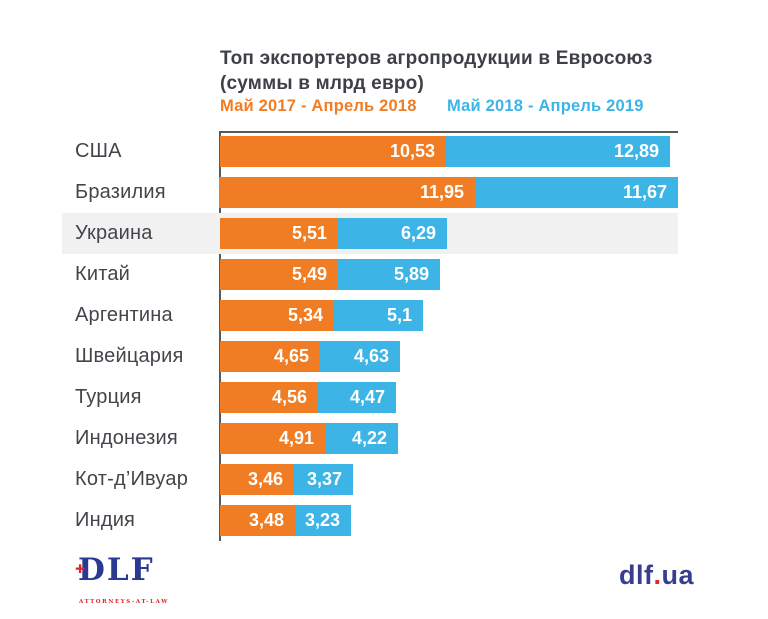 The image size is (768, 619). What do you see at coordinates (265, 479) in the screenshot?
I see `value-label-2017-2018: 3,46` at bounding box center [265, 479].